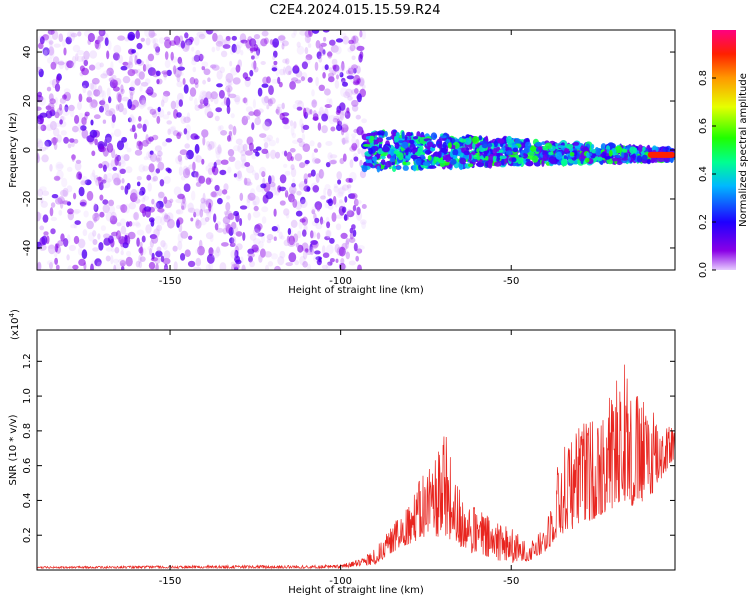 The height and width of the screenshot is (600, 750). I want to click on spectrogram-y-tick-label: -20, so click(27, 199).